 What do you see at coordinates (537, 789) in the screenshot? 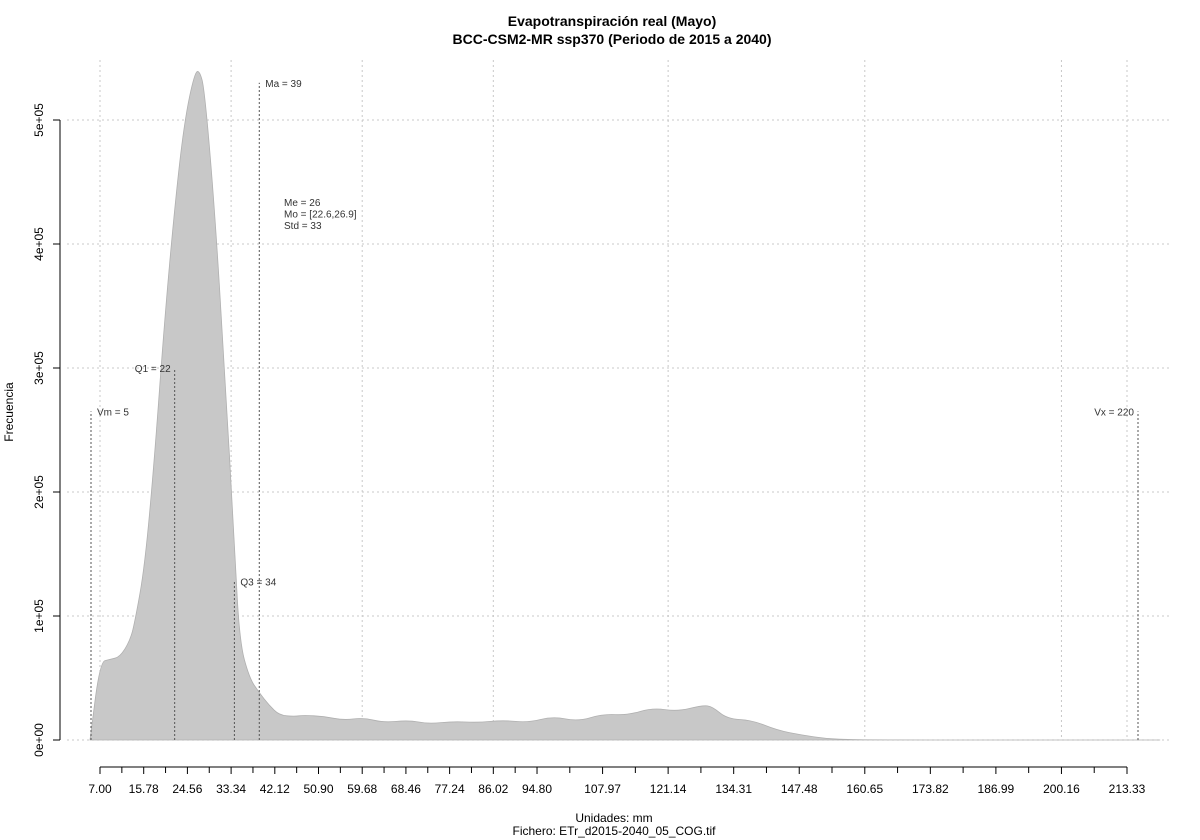
I see `x-tick-label-10: 94.80` at bounding box center [537, 789].